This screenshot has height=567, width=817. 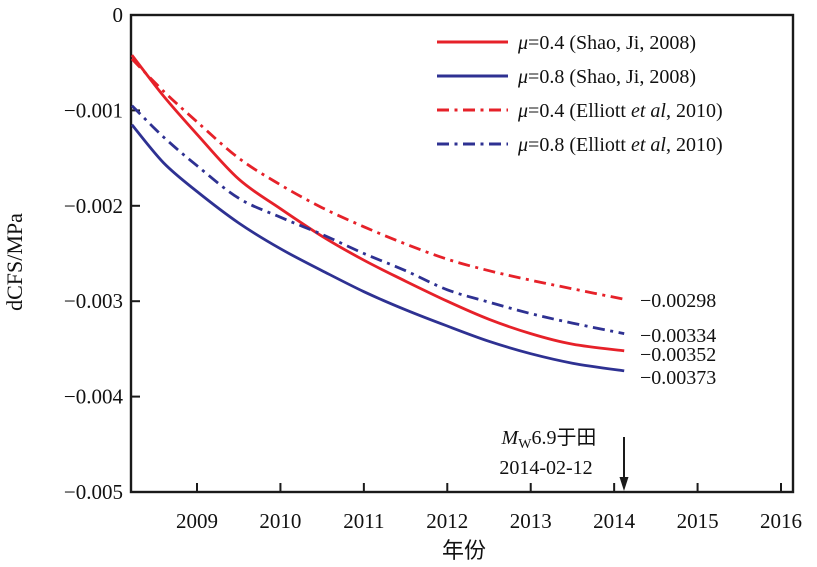 What do you see at coordinates (531, 521) in the screenshot?
I see `x-tick-label: 2013` at bounding box center [531, 521].